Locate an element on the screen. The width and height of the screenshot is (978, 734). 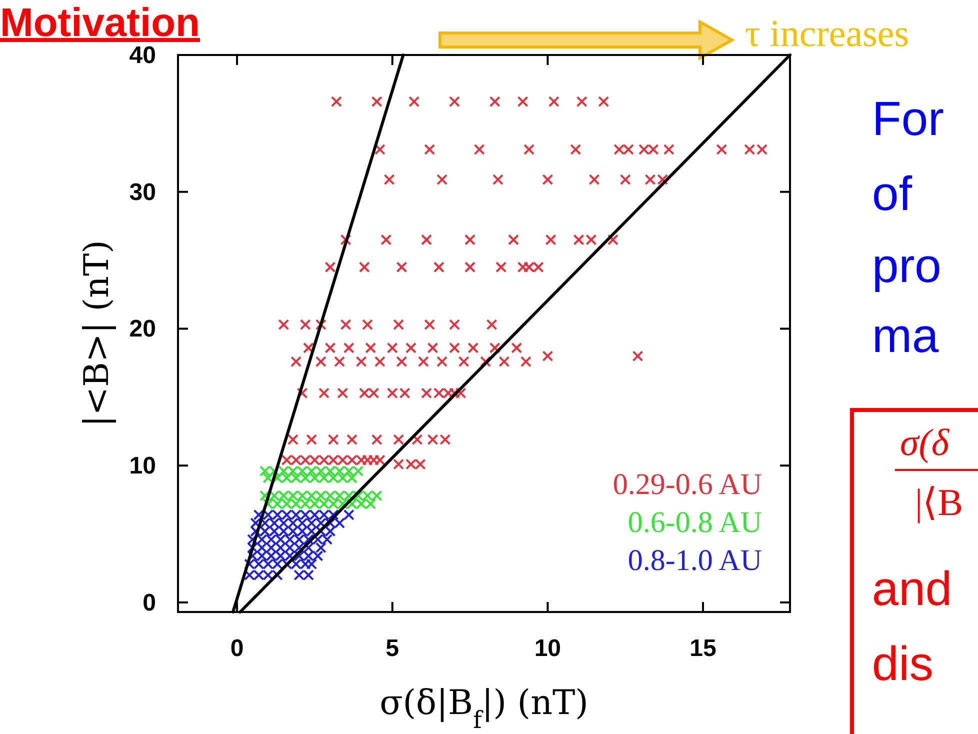
text: σ(δ is located at coordinates (925, 443).